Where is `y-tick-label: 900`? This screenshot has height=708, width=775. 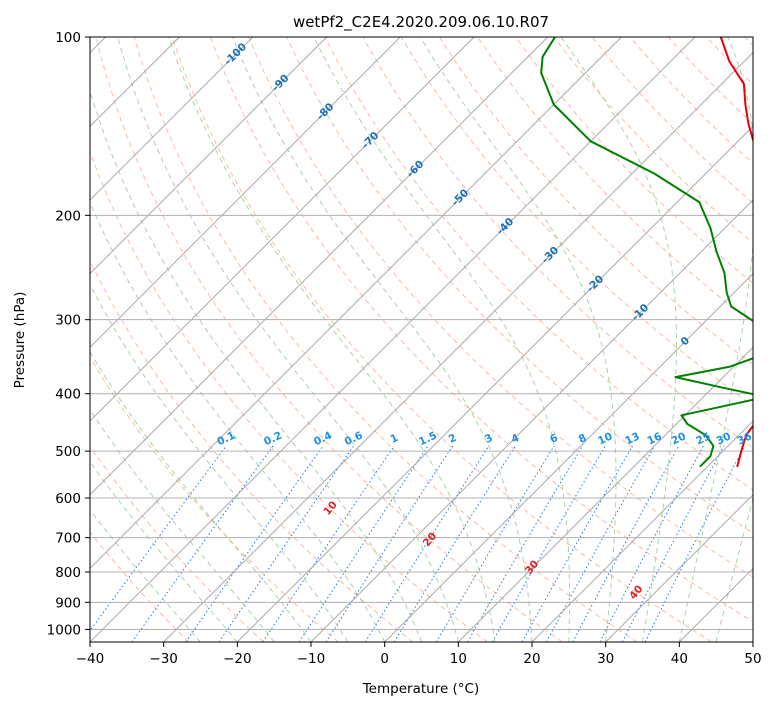
y-tick-label: 900 is located at coordinates (68, 603).